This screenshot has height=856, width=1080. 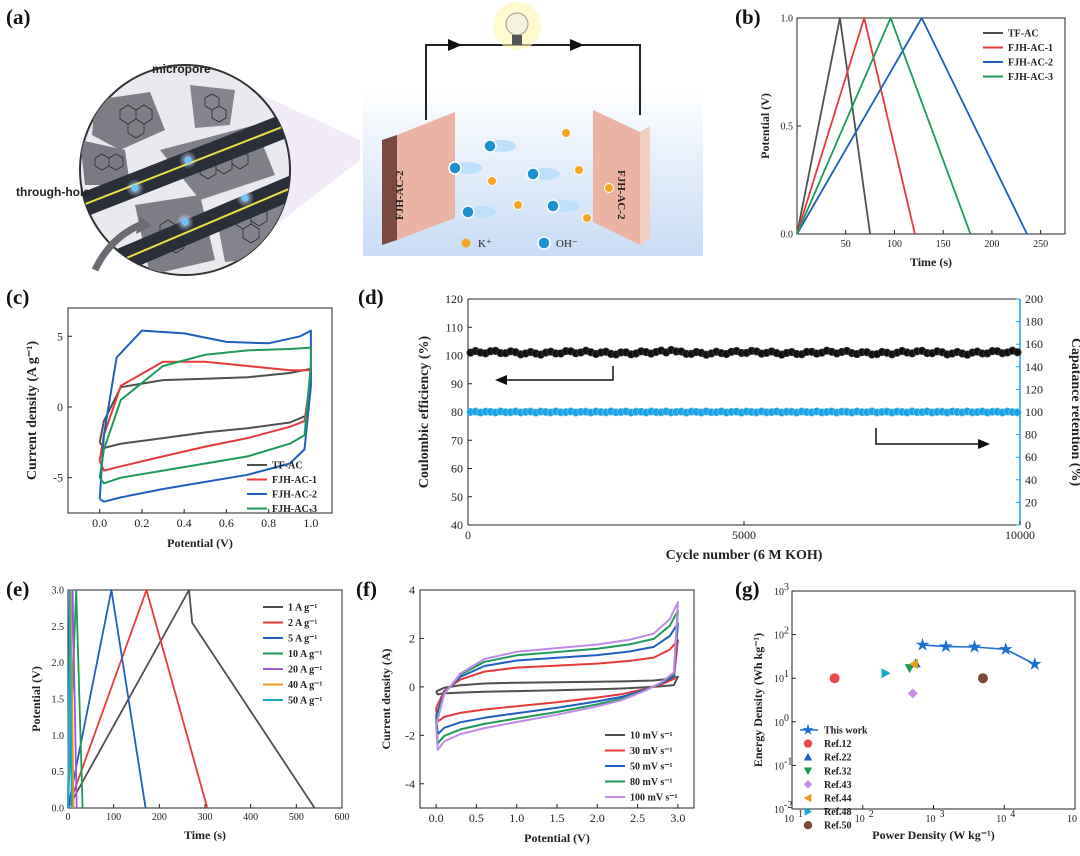 I want to click on plot-frame-f, so click(x=557, y=699).